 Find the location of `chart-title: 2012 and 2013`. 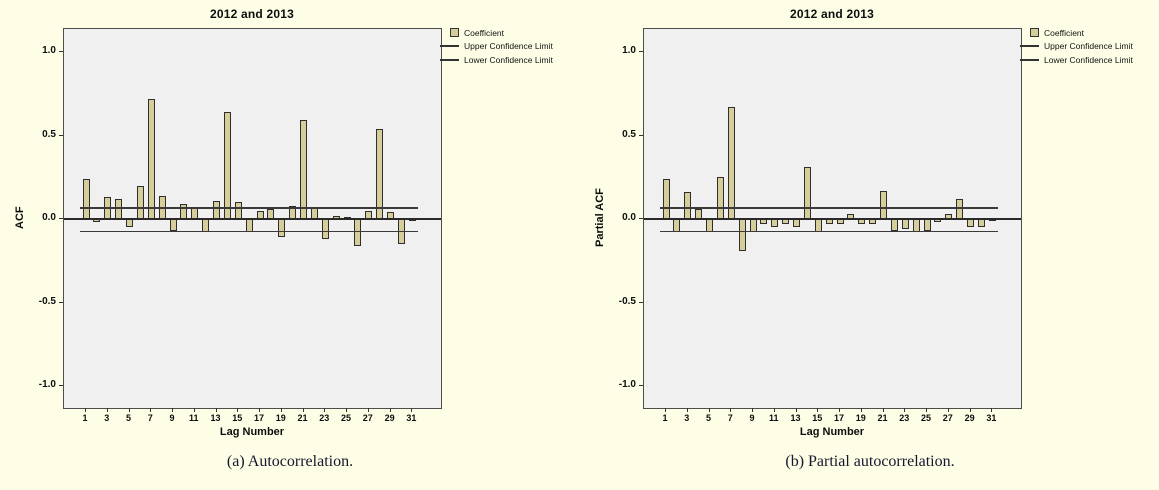

chart-title: 2012 and 2013 is located at coordinates (832, 14).